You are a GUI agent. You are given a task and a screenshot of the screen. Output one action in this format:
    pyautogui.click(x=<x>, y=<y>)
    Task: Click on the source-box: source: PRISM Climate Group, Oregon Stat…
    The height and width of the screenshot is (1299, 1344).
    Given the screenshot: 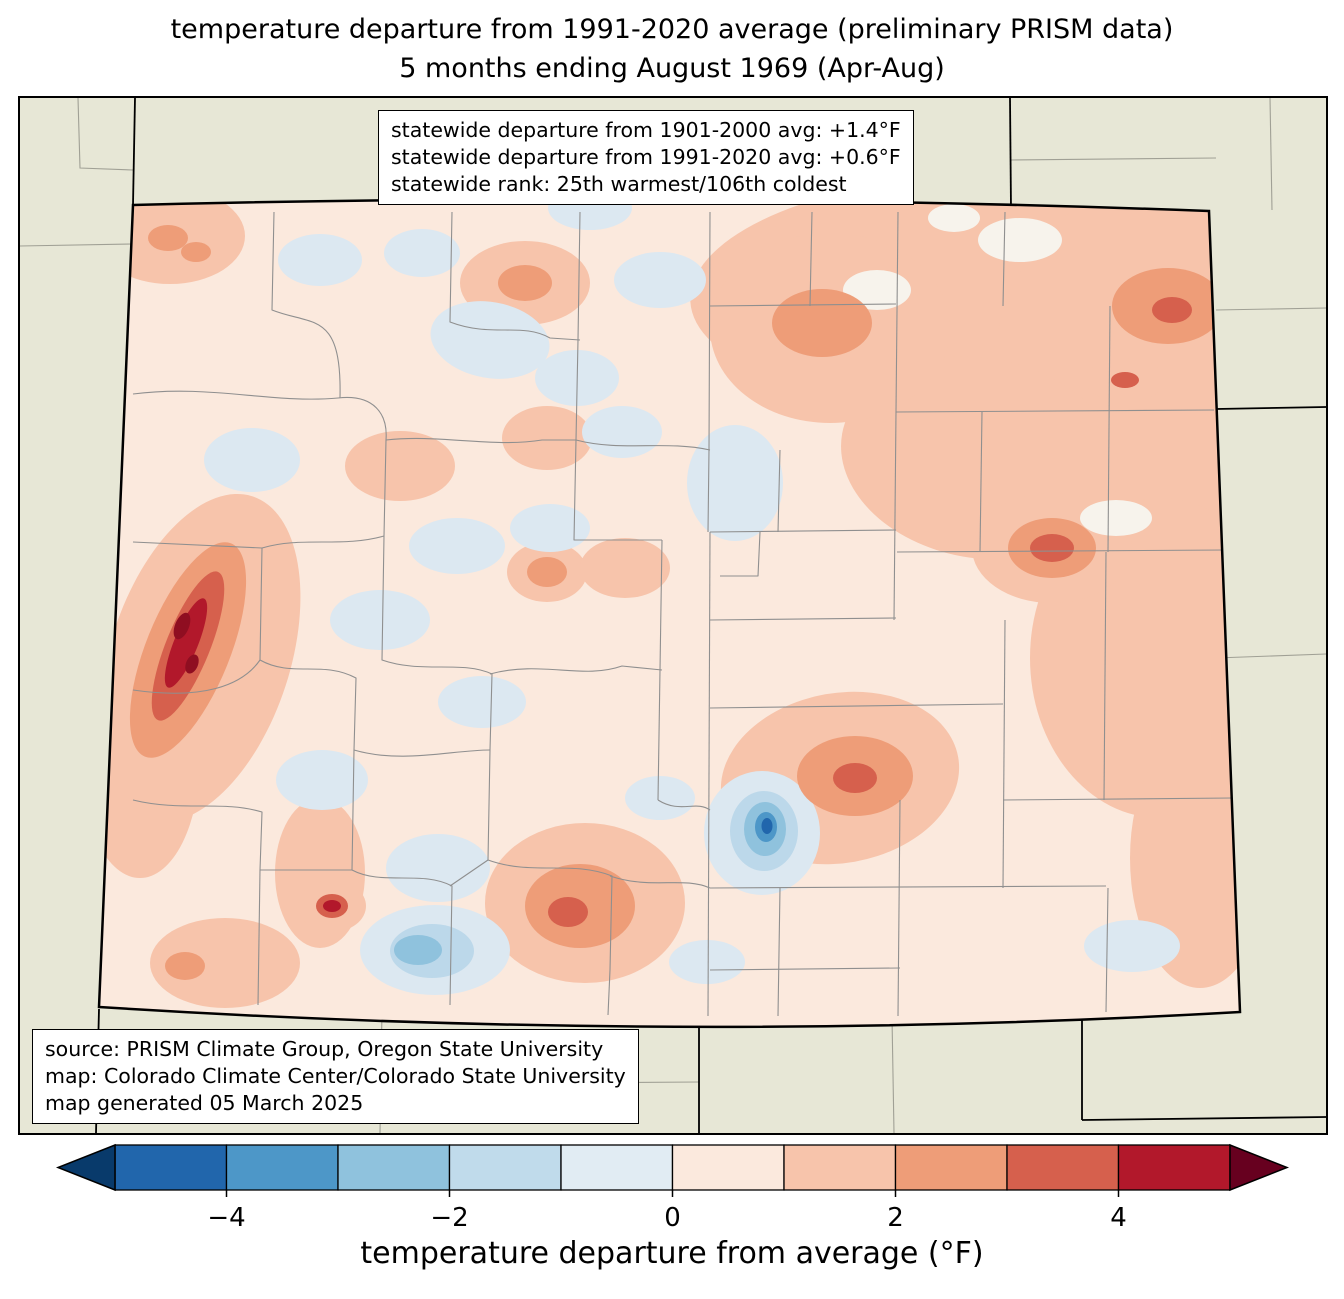 What is the action you would take?
    pyautogui.click(x=335, y=1076)
    